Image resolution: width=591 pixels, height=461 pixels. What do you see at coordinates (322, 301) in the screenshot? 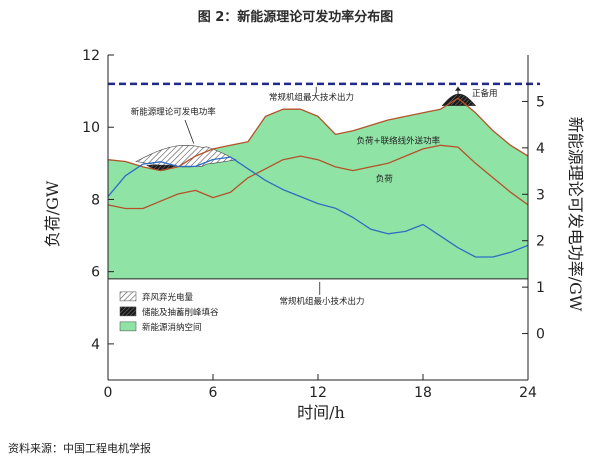
I see `annotation-min-output: 常规机组最小技术出力` at bounding box center [322, 301].